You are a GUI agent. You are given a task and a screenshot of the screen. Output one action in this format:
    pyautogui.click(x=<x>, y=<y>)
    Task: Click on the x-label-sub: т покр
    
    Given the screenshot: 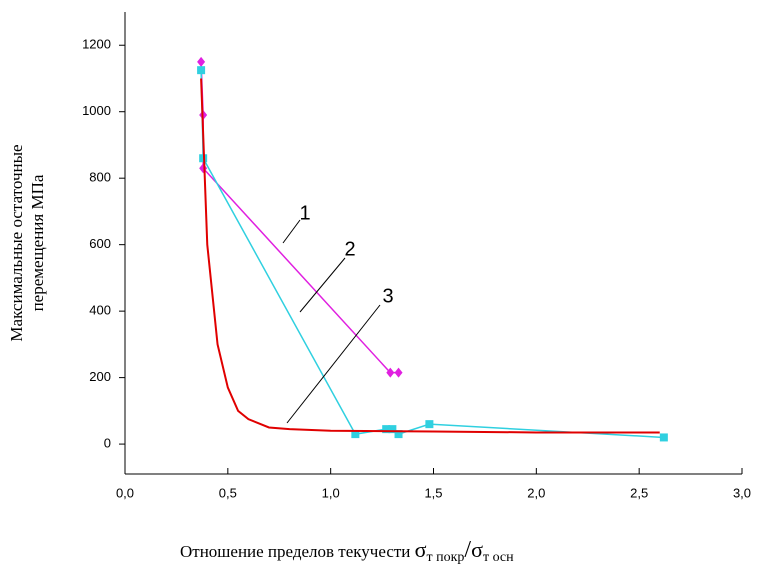 What is the action you would take?
    pyautogui.click(x=446, y=557)
    